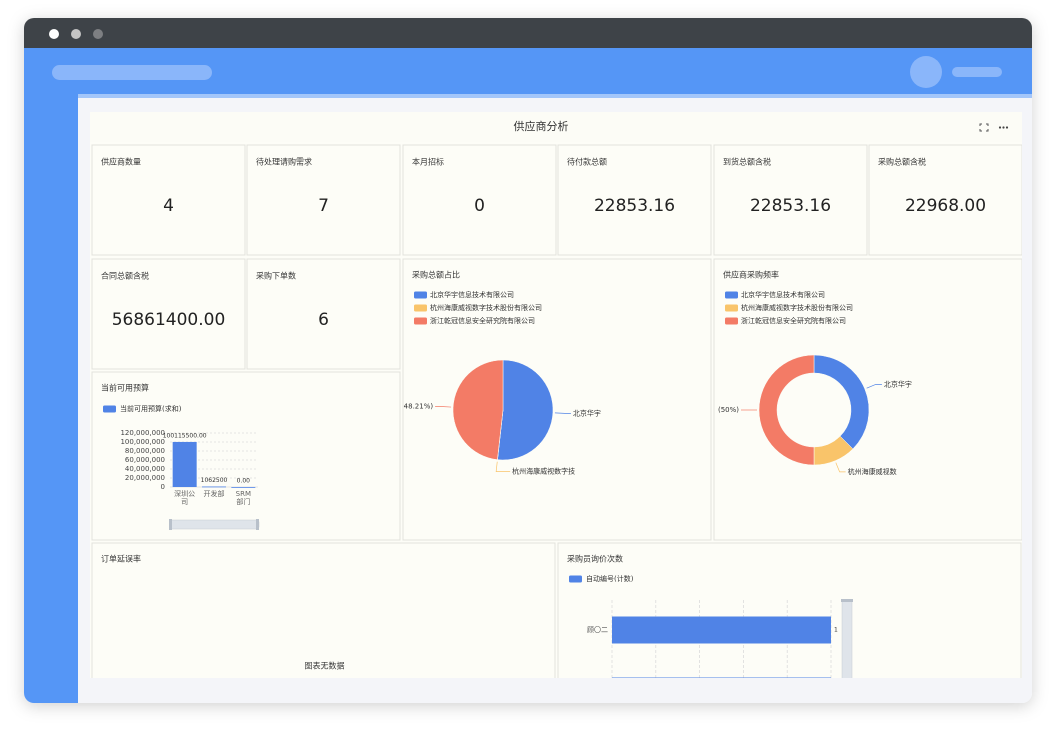  What do you see at coordinates (797, 307) in the screenshot?
I see `legend-label: 杭州海康威视数字技术股份有限公司` at bounding box center [797, 307].